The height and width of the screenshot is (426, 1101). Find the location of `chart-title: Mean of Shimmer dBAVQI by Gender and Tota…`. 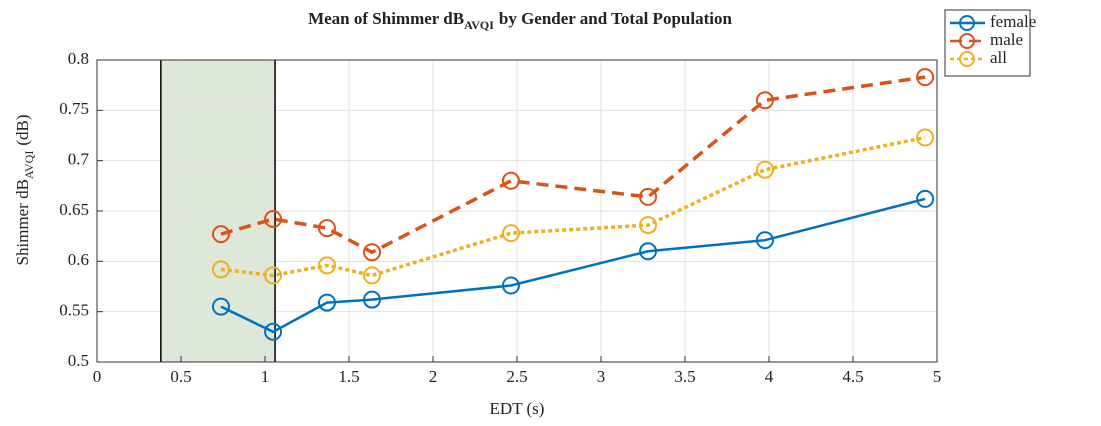

chart-title: Mean of Shimmer dBAVQI by Gender and Tota… is located at coordinates (520, 20).